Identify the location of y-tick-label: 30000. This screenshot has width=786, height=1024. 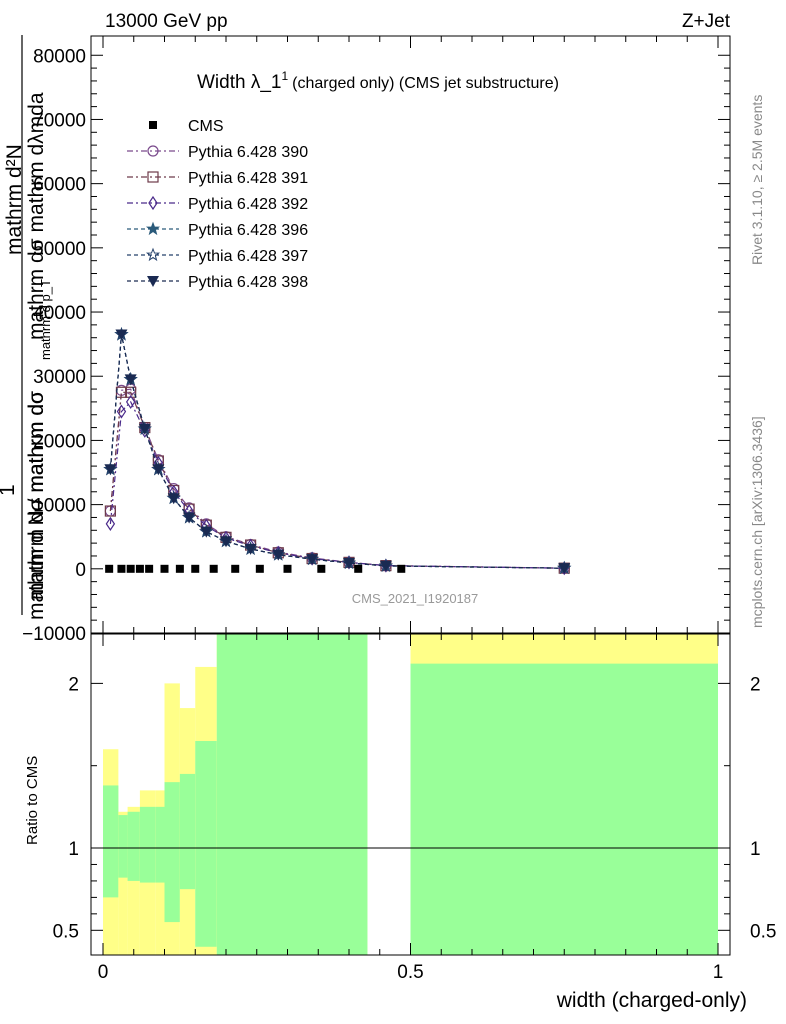
(59, 377).